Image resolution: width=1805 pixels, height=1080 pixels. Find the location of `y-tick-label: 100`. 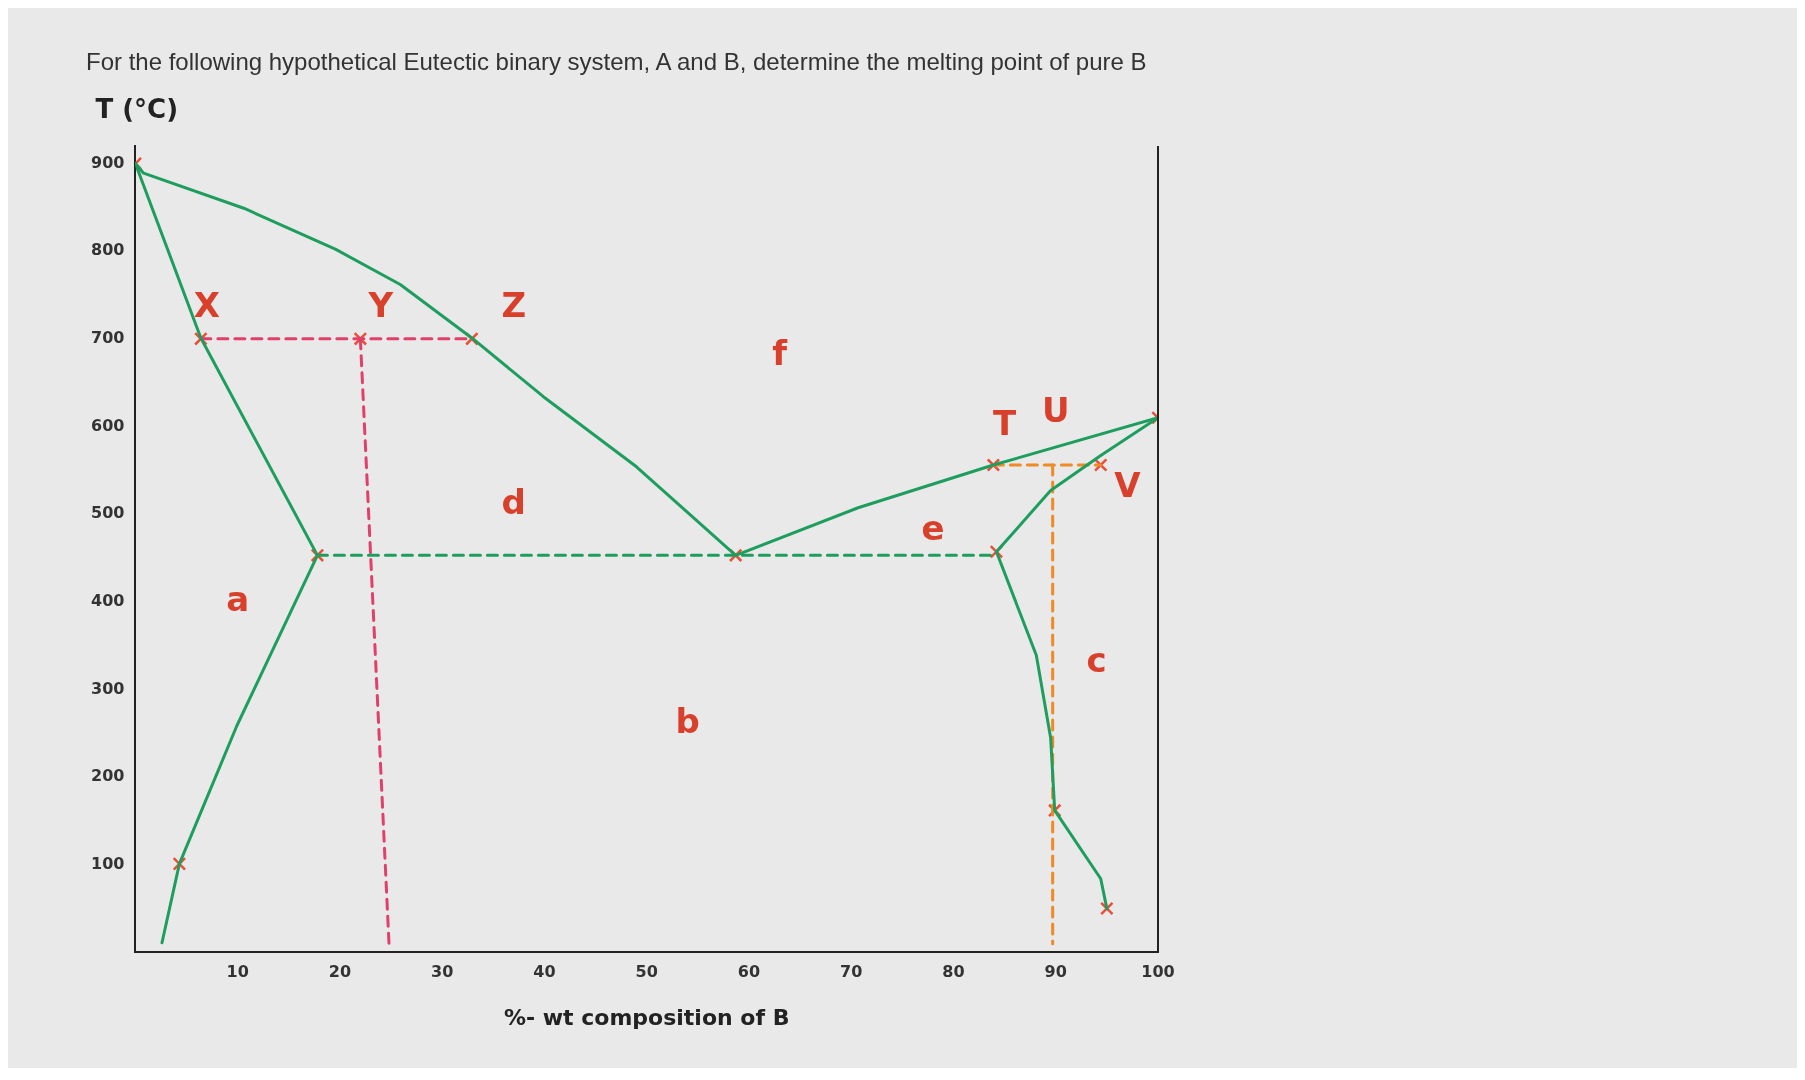

y-tick-label: 100 is located at coordinates (107, 863).